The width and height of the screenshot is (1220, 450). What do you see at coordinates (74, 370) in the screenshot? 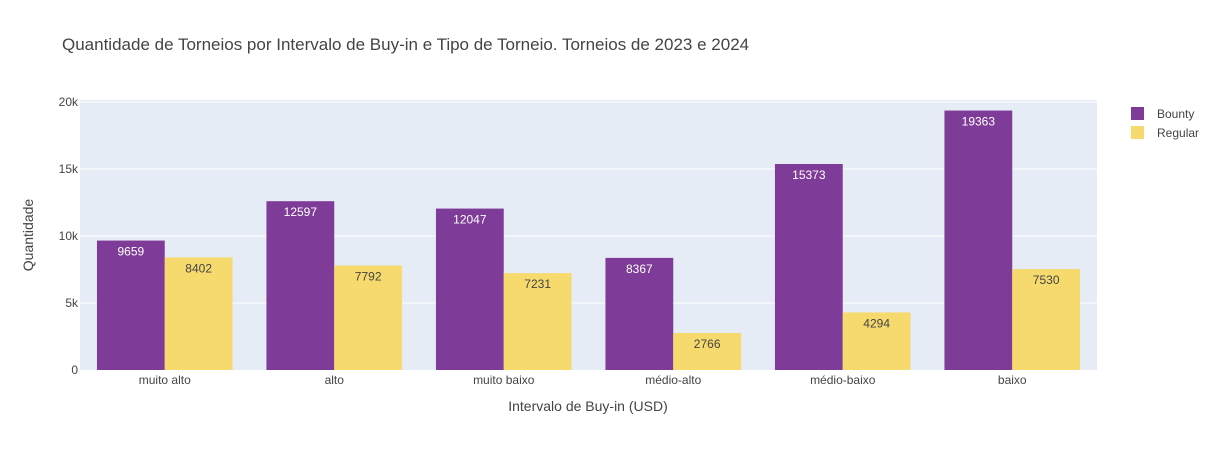
I see `y-tick-label: 0` at bounding box center [74, 370].